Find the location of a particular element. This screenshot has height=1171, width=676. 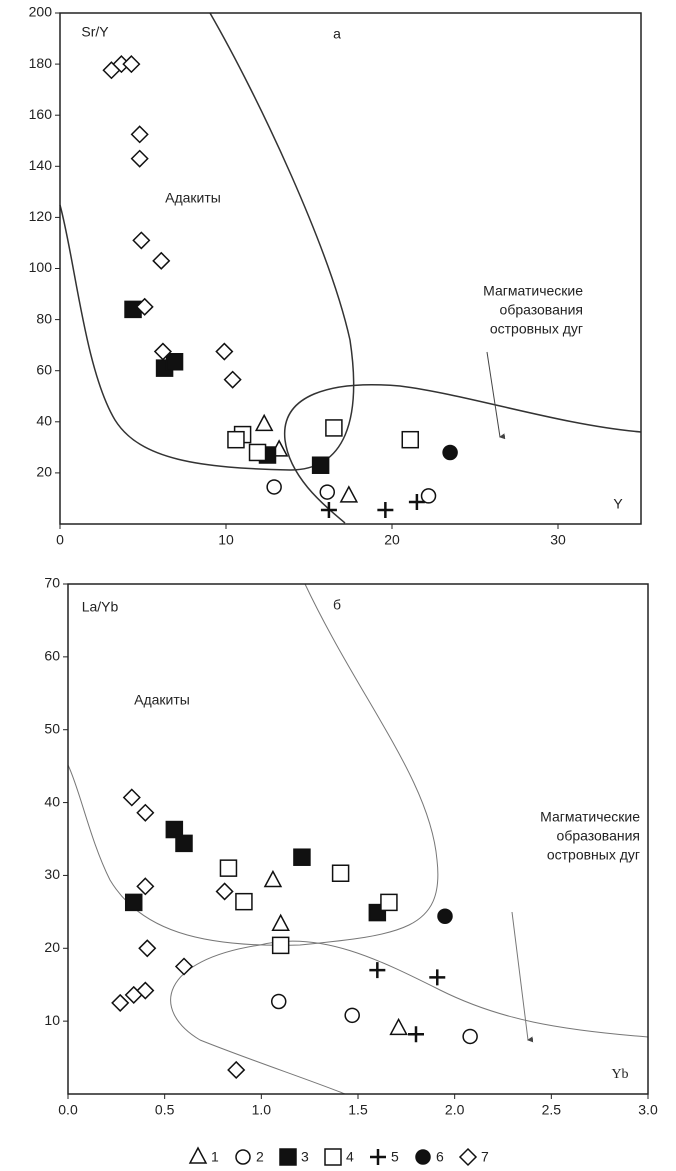

arc-boundary is located at coordinates (409, 1017).